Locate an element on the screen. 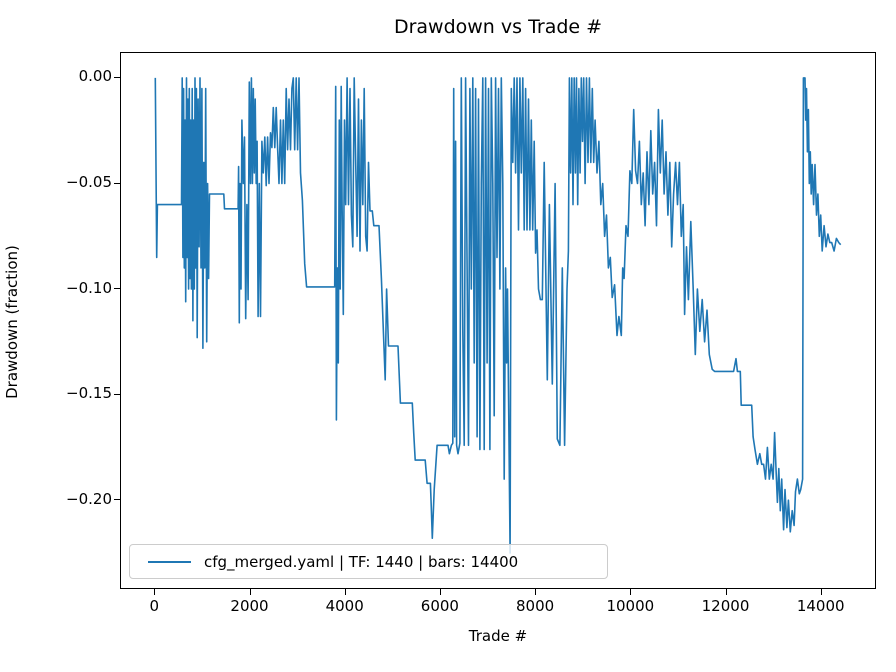 Image resolution: width=896 pixels, height=672 pixels. y-tick-label: −0.20 is located at coordinates (89, 498).